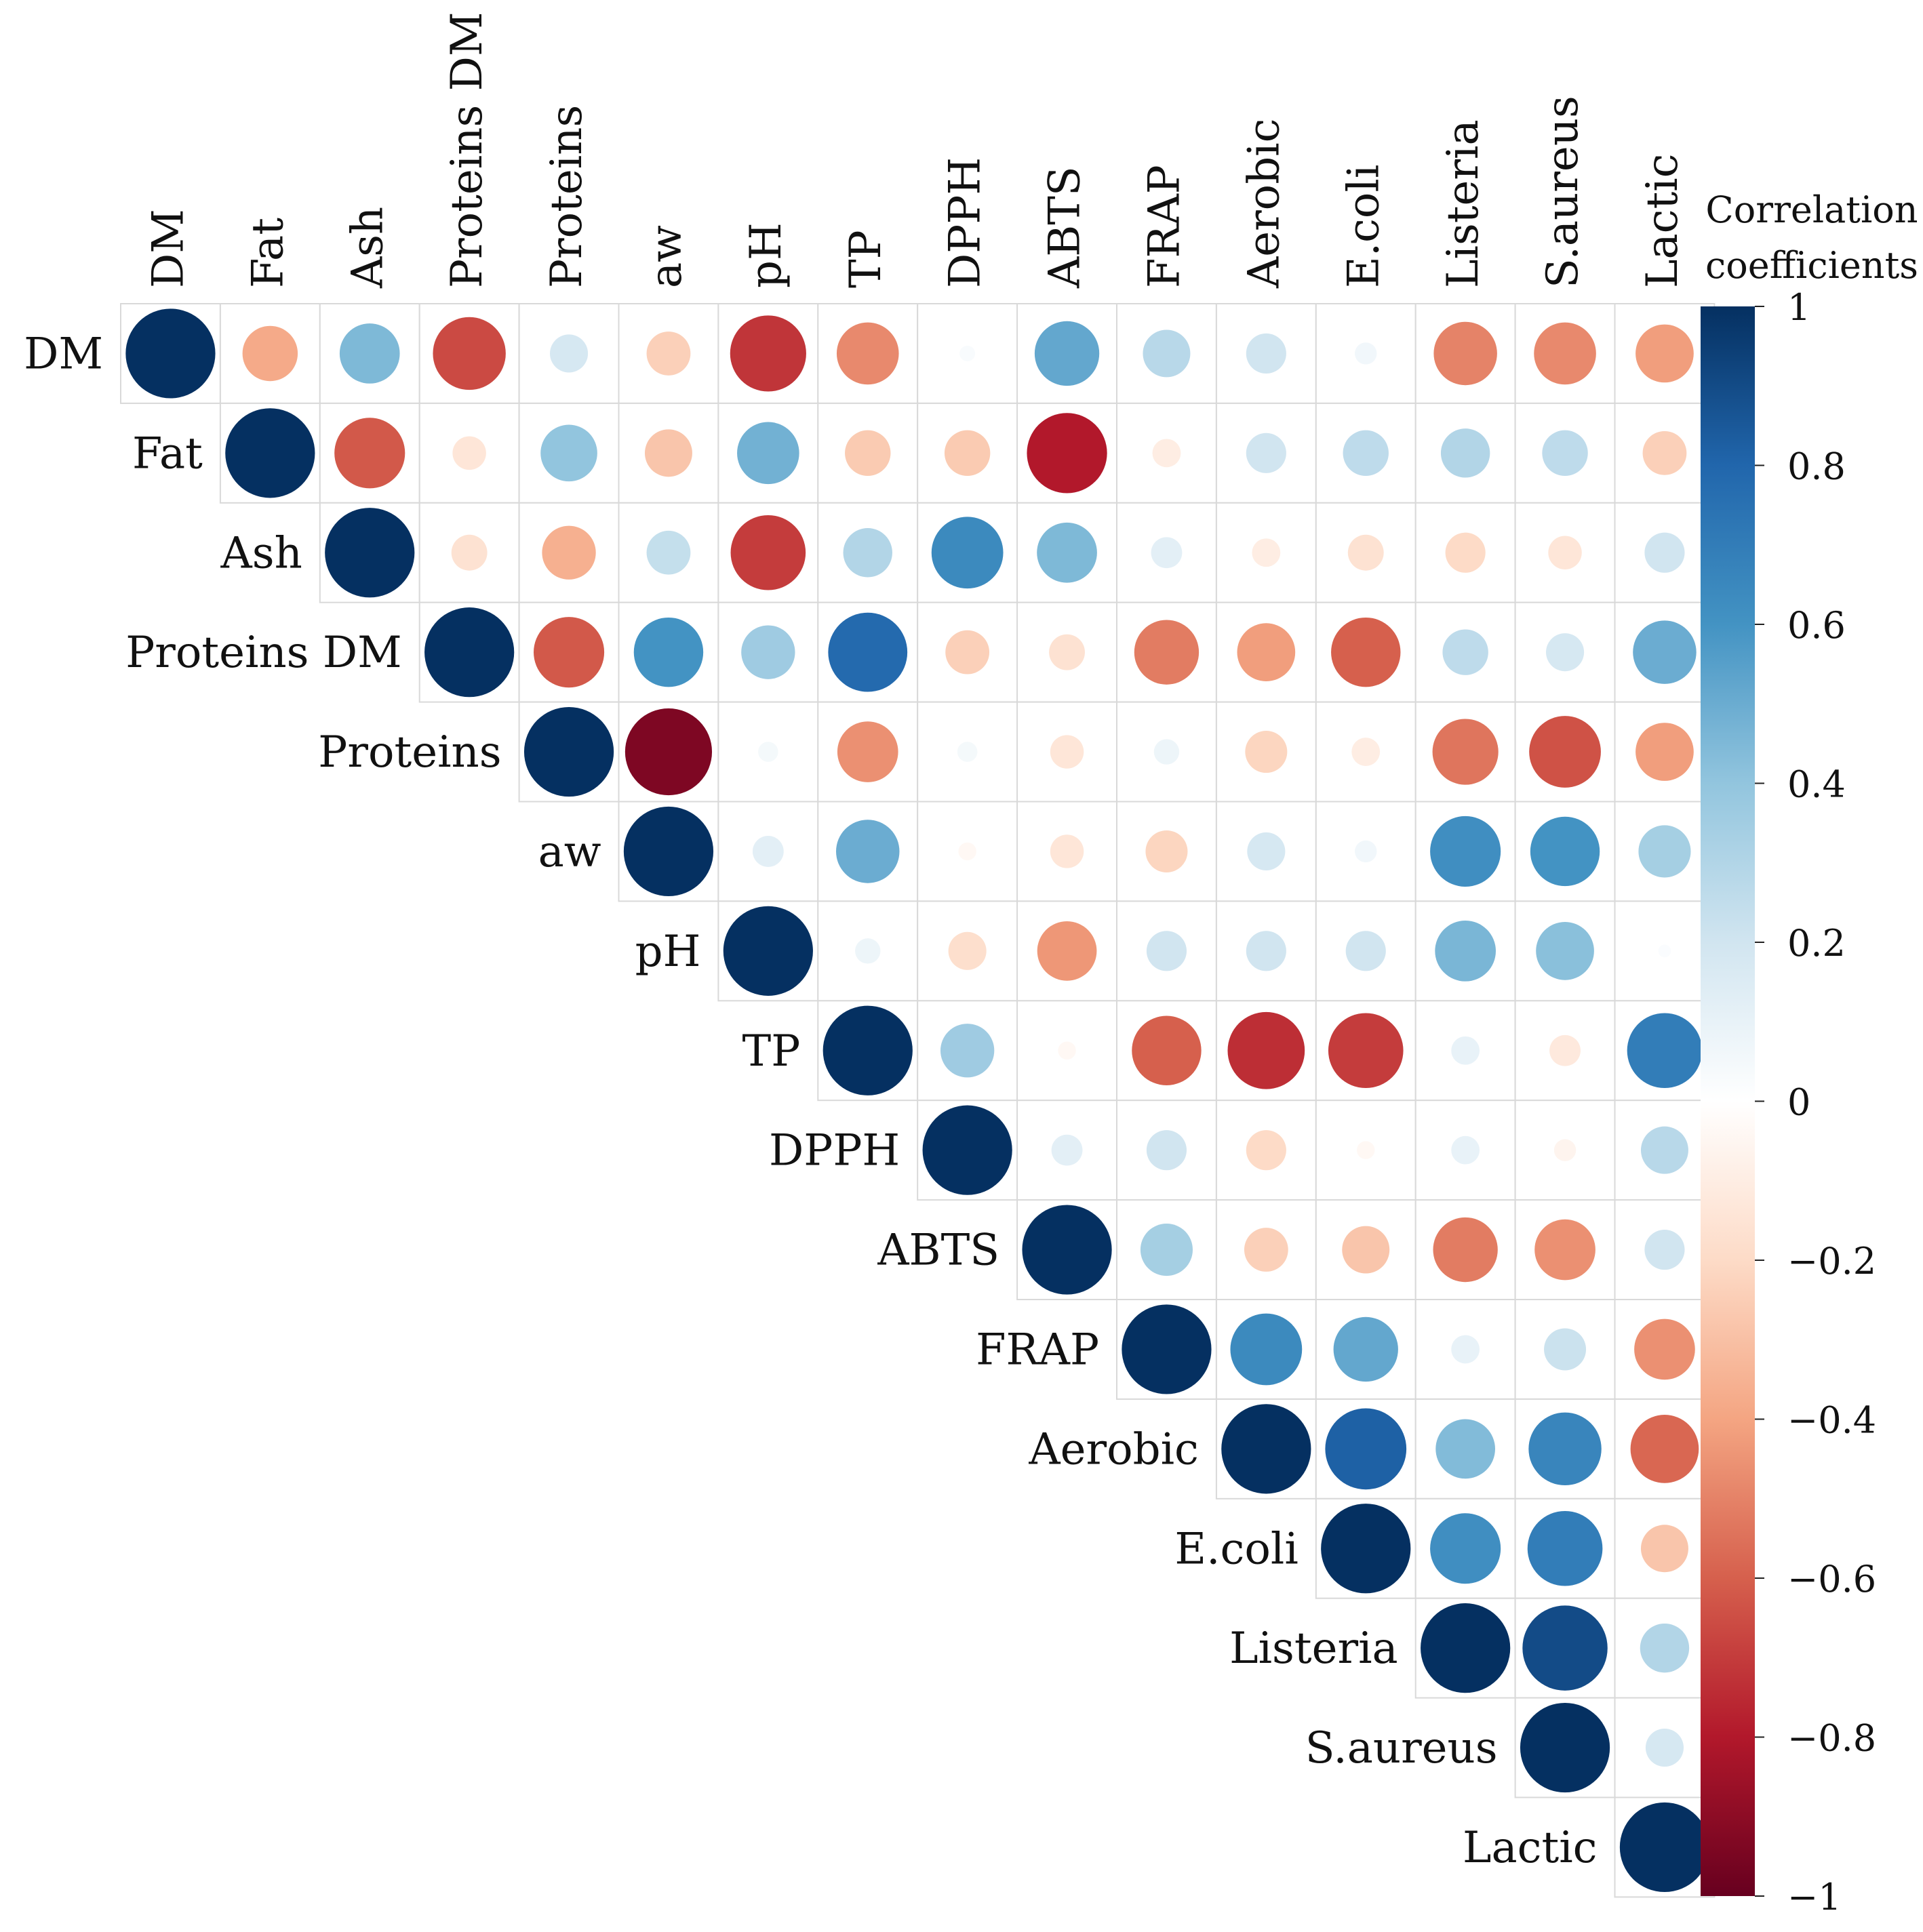  Describe the element at coordinates (1236, 1549) in the screenshot. I see `row-label-e-coli: E.coli` at that location.